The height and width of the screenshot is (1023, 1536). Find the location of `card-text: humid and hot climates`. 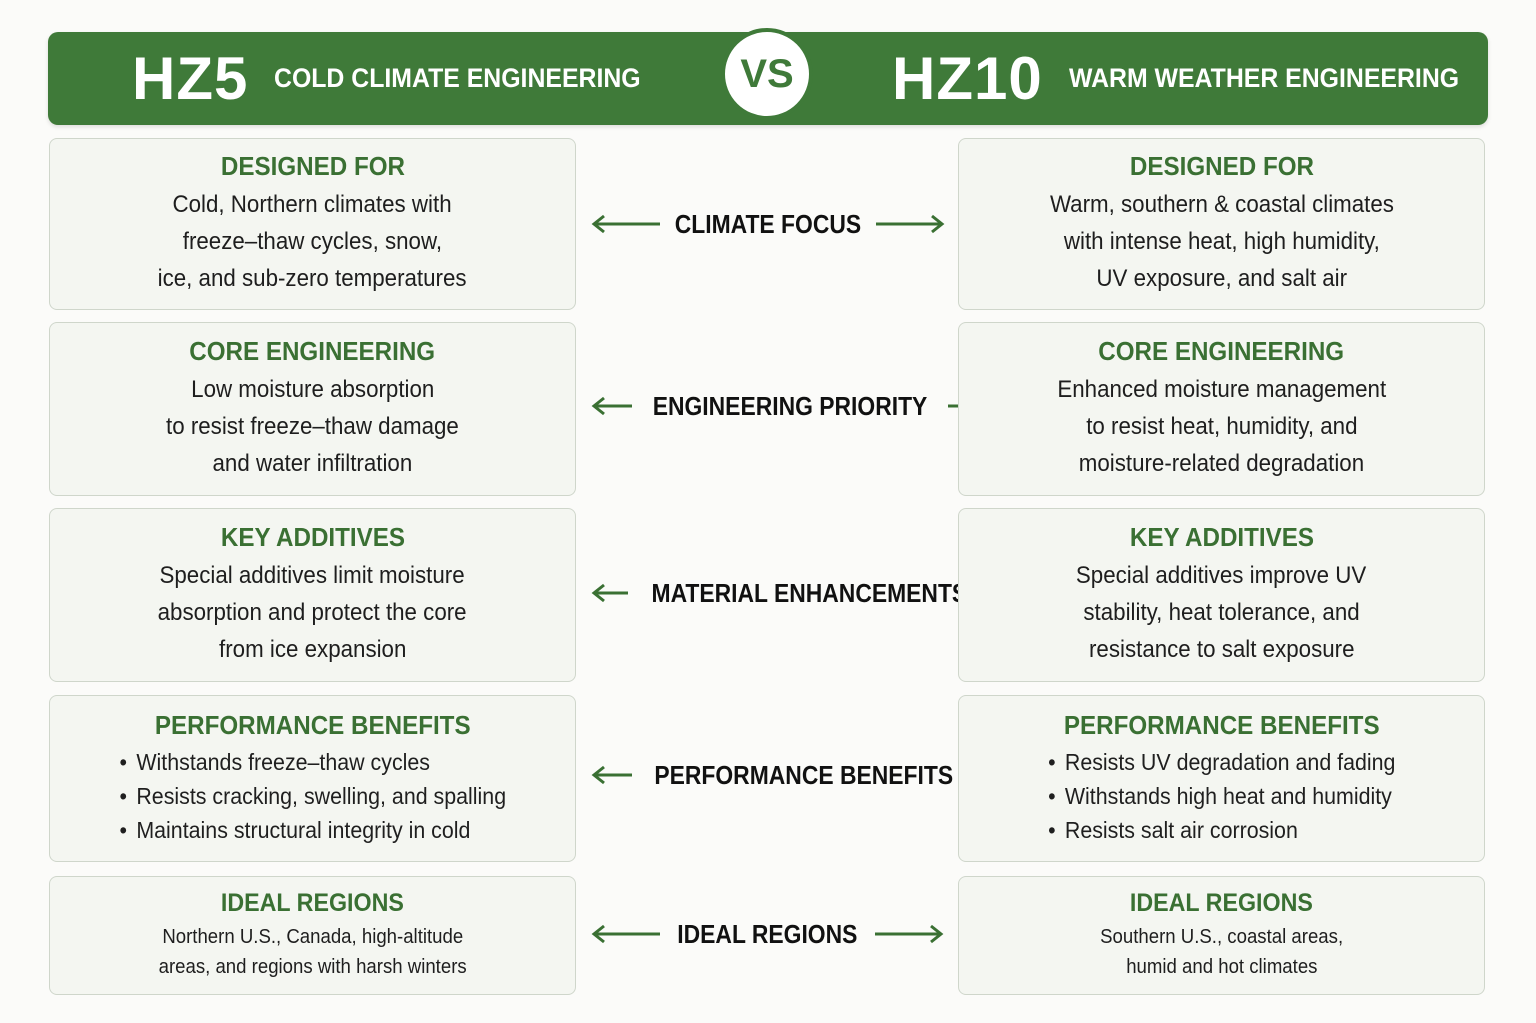

card-text: humid and hot climates is located at coordinates (1221, 967).